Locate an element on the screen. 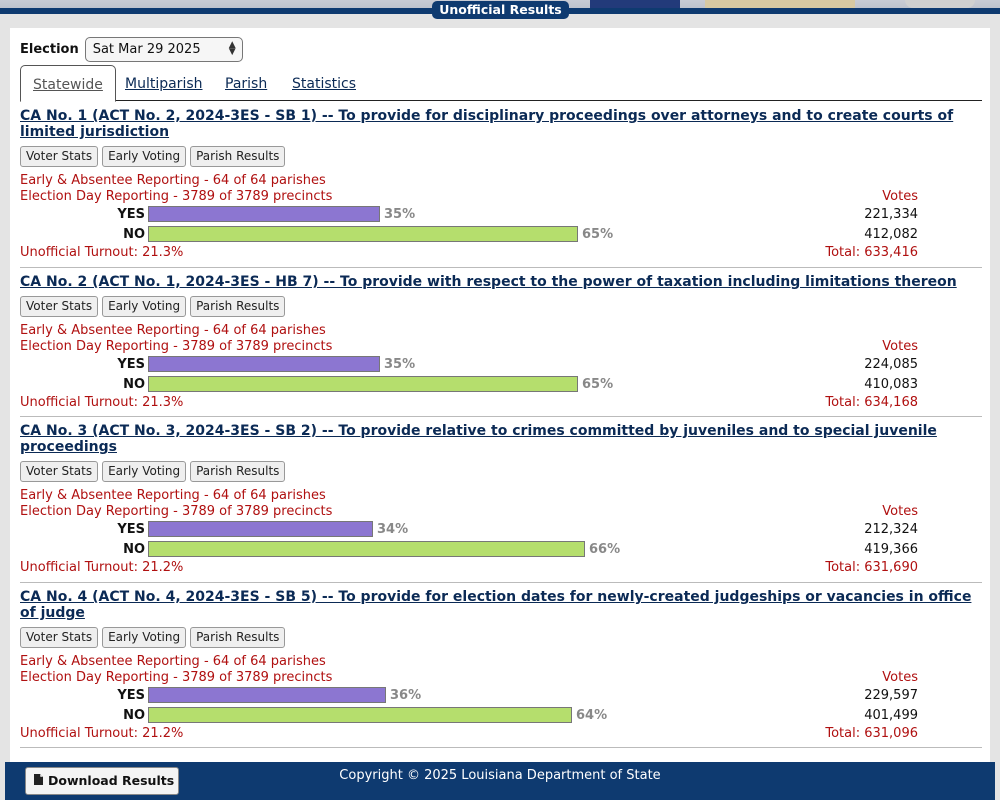  total-votes: Total: 634,168 is located at coordinates (871, 402).